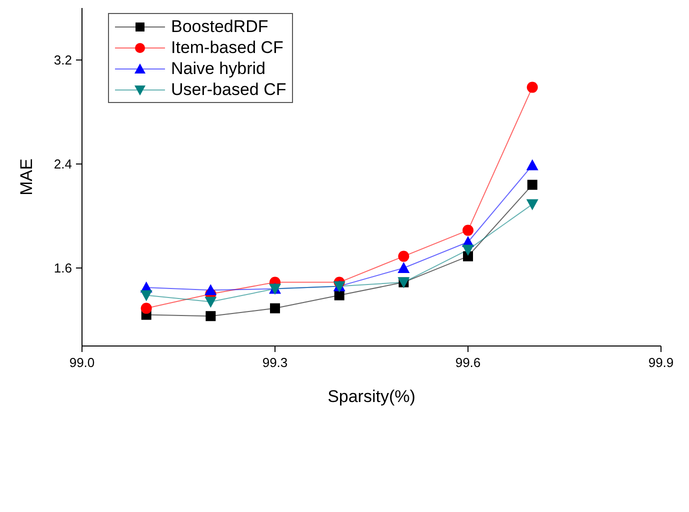 The image size is (689, 512). I want to click on x-tick-label: 99.6, so click(468, 362).